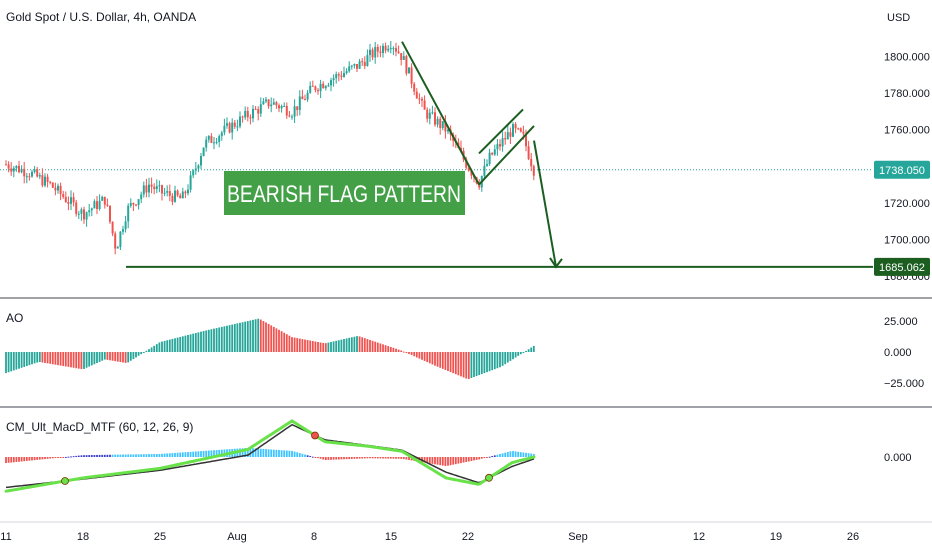 The height and width of the screenshot is (550, 932). What do you see at coordinates (440, 113) in the screenshot?
I see `flagpole-line` at bounding box center [440, 113].